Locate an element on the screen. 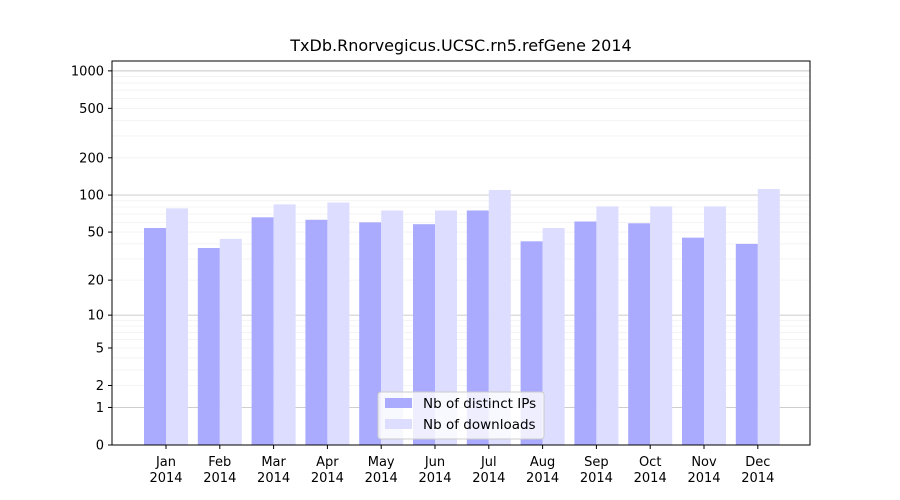 The image size is (900, 500). x-tick-label: Jul is located at coordinates (488, 462).